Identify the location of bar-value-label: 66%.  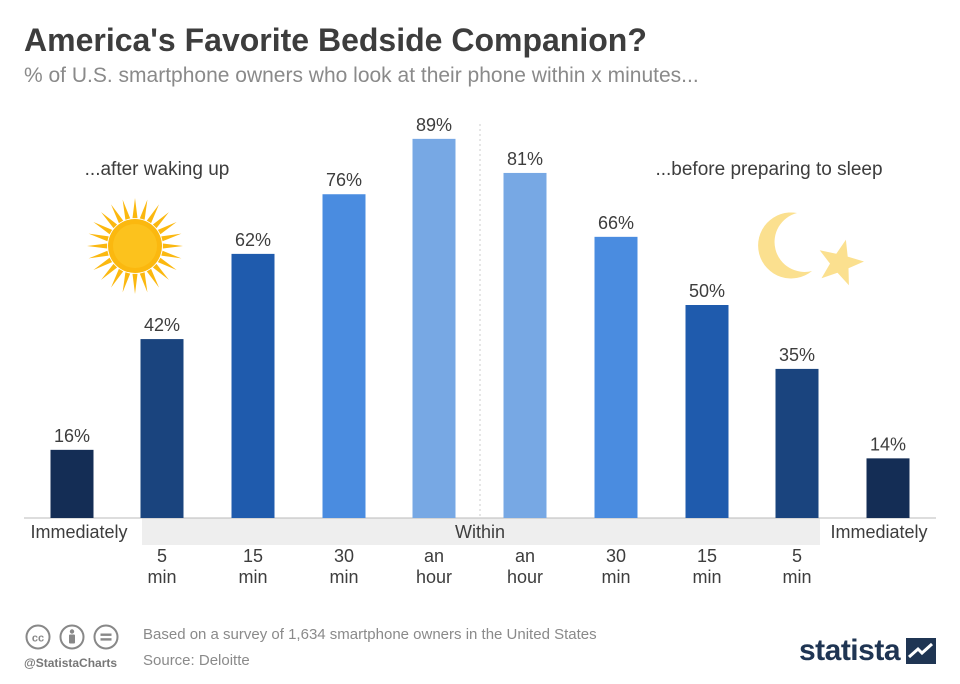
(616, 223).